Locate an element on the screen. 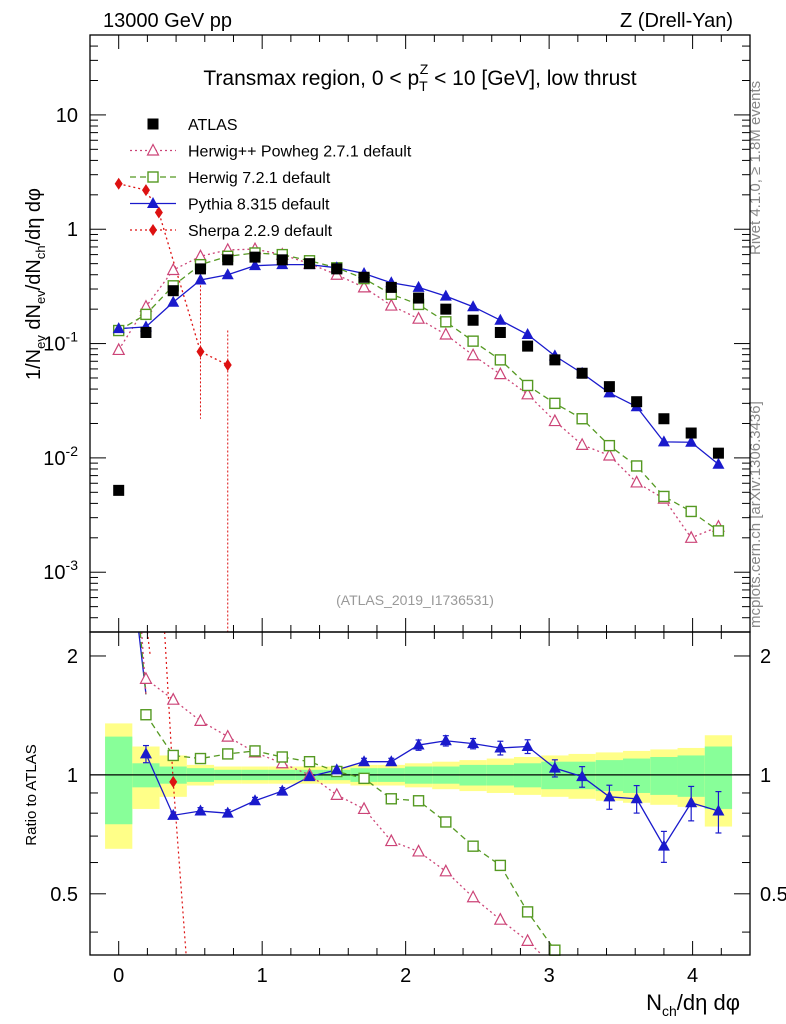 The image size is (786, 1024). main-y-label: 1/Nev dNev/dNch/dη dφ is located at coordinates (35, 284).